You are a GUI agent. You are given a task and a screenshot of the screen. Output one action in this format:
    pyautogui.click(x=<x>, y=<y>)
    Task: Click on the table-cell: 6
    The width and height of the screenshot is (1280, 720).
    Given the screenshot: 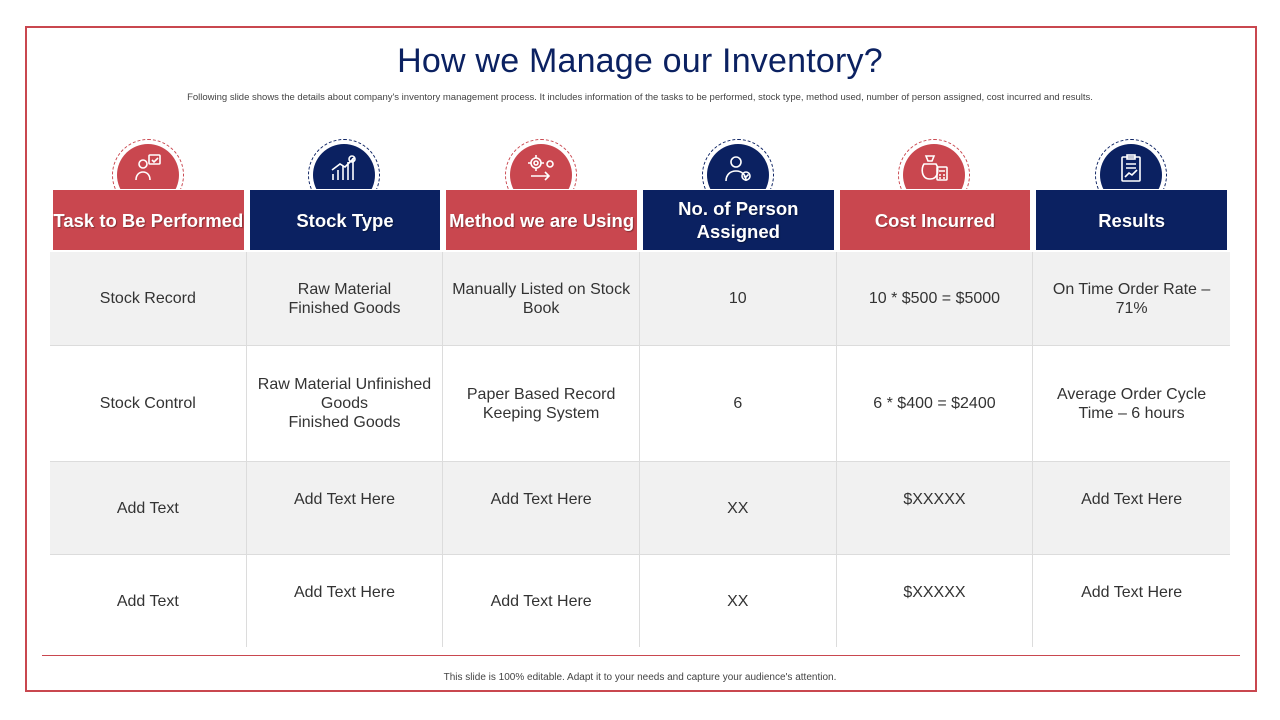 What is the action you would take?
    pyautogui.click(x=738, y=403)
    